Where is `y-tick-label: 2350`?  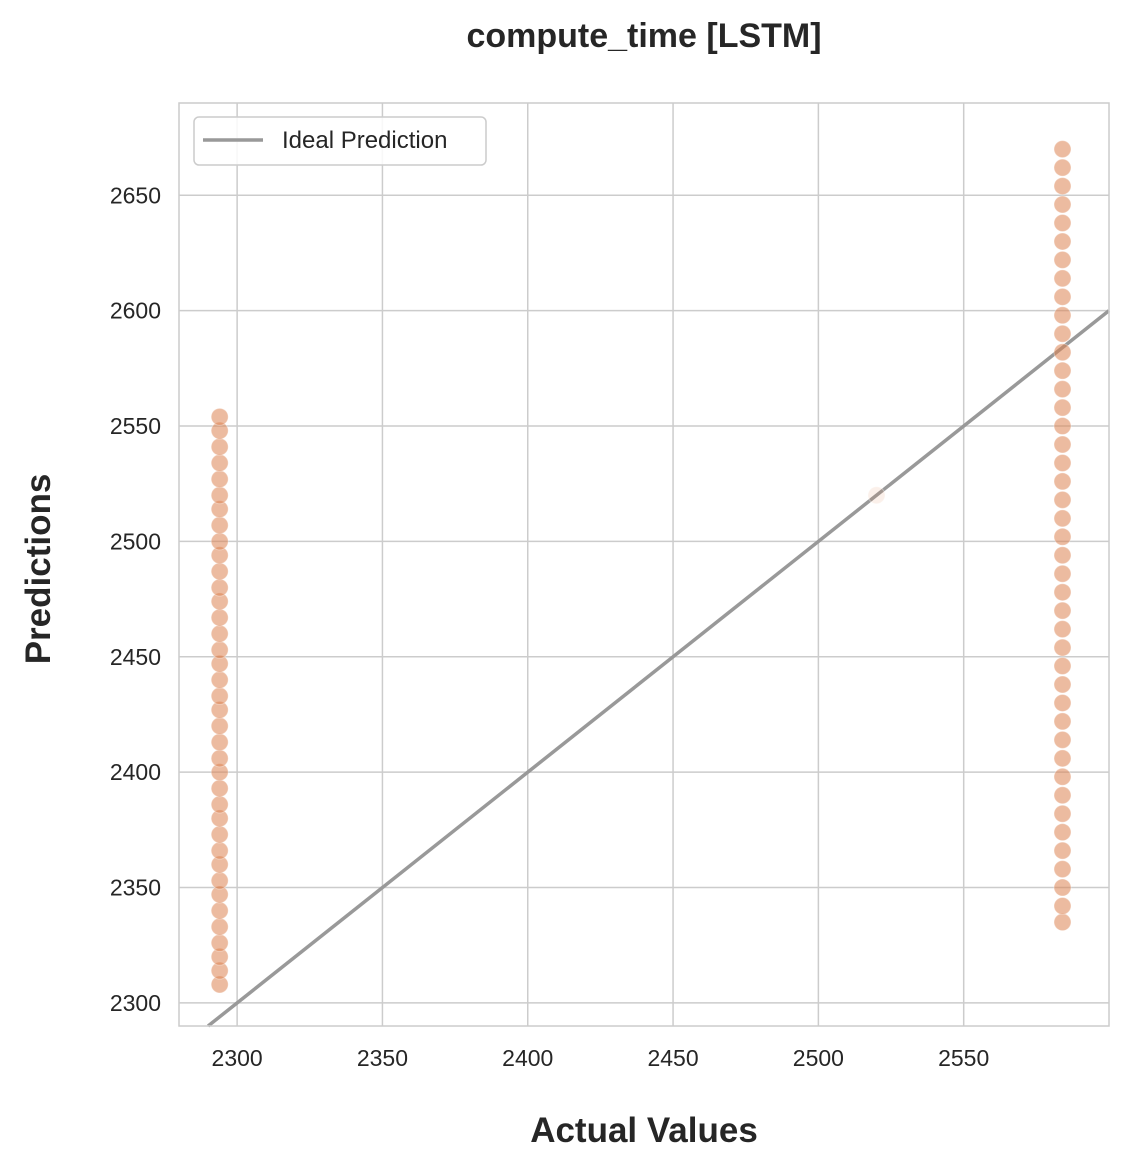
y-tick-label: 2350 is located at coordinates (135, 888).